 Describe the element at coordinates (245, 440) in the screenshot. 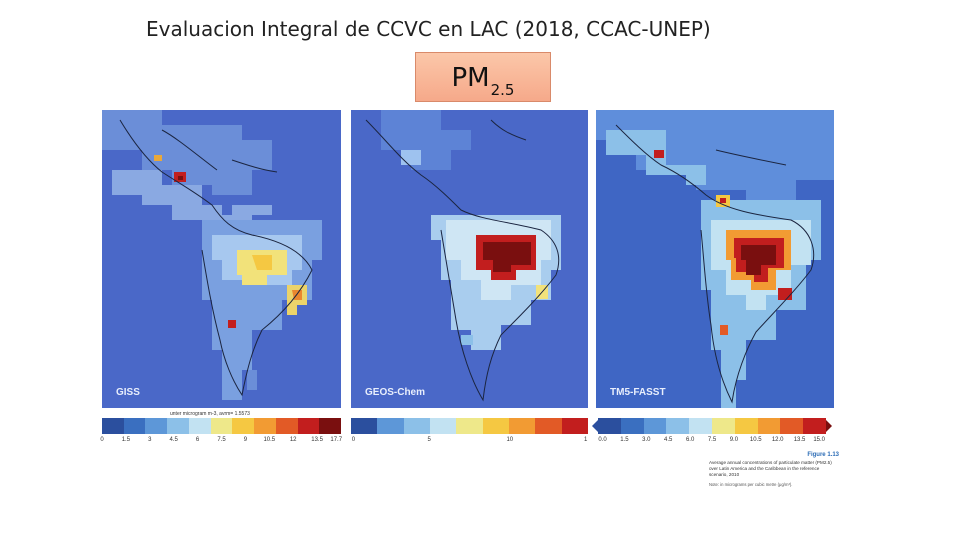

I see `tick: 9` at that location.